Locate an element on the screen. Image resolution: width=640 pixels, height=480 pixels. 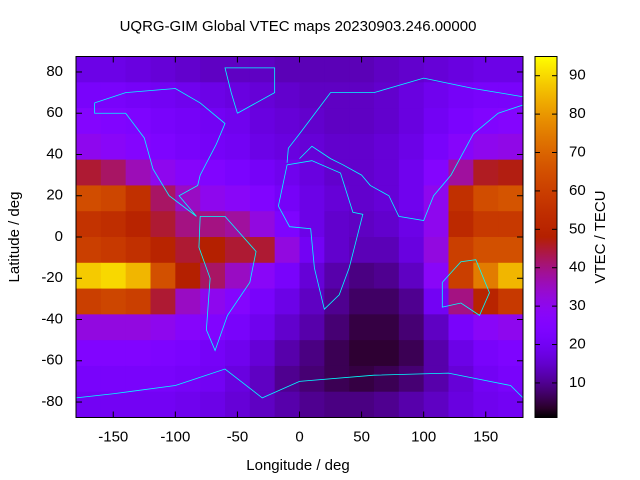
y-tick-label: -20 is located at coordinates (52, 277).